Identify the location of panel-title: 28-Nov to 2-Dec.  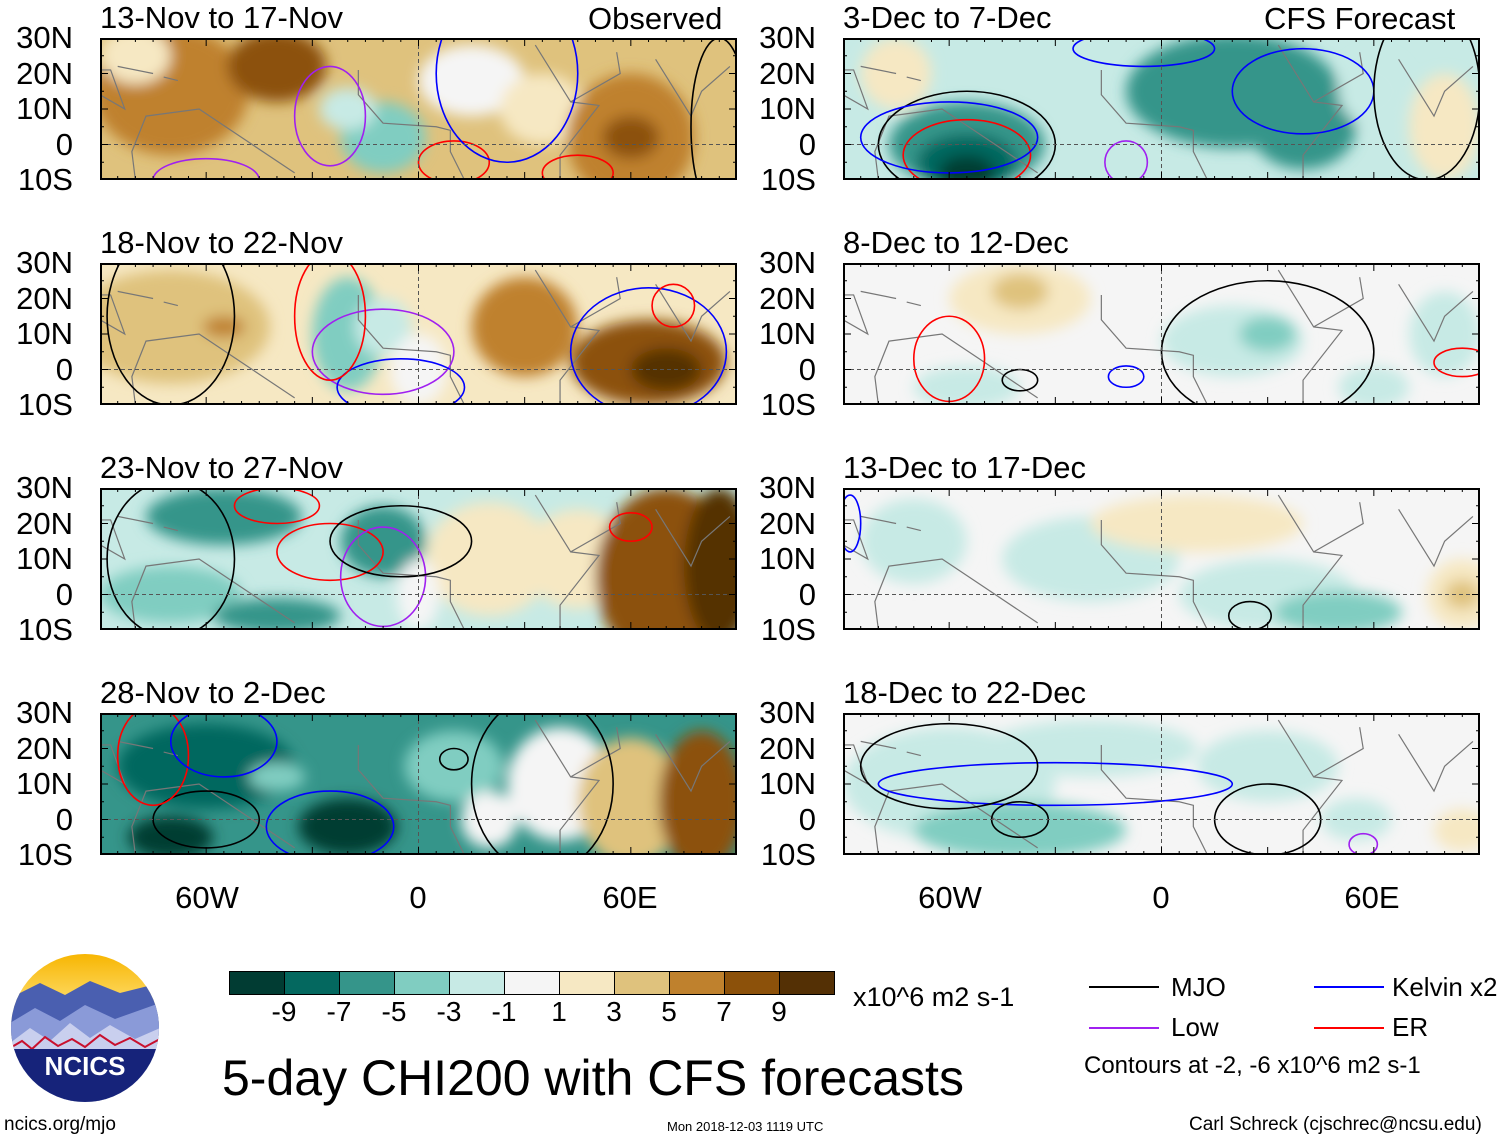
(213, 692).